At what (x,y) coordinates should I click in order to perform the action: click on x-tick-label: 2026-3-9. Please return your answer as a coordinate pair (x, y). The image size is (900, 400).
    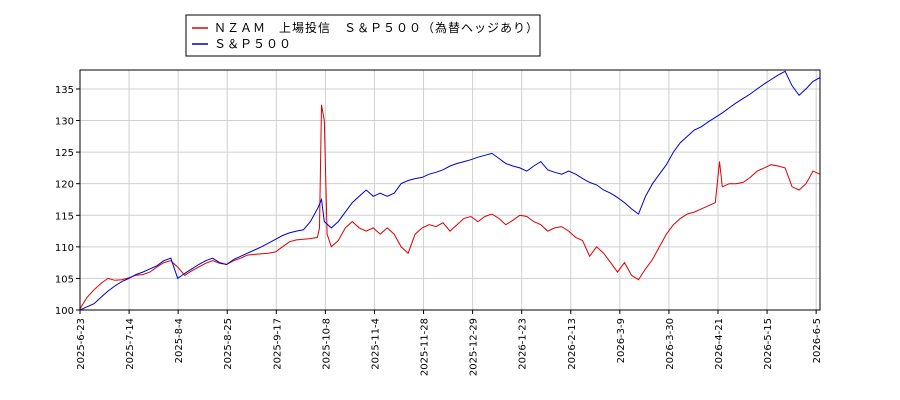
    Looking at the image, I should click on (621, 340).